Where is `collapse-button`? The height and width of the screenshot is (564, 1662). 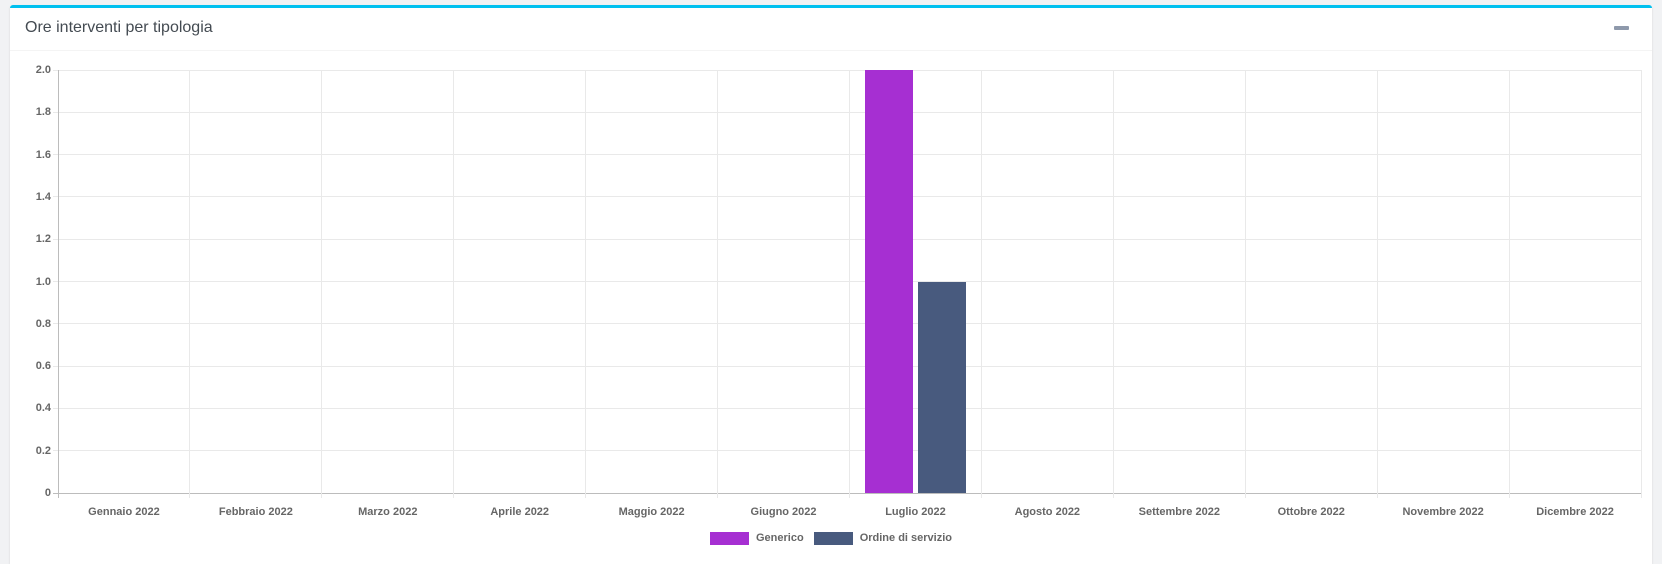 collapse-button is located at coordinates (1622, 28).